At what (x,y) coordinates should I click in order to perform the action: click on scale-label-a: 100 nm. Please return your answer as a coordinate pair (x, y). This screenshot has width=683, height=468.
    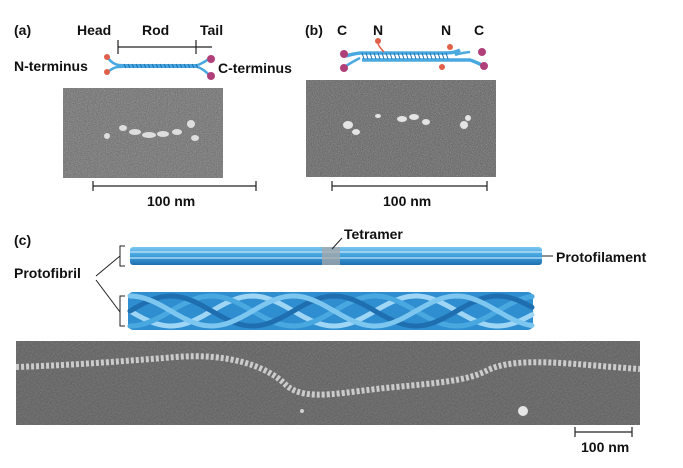
    Looking at the image, I should click on (171, 201).